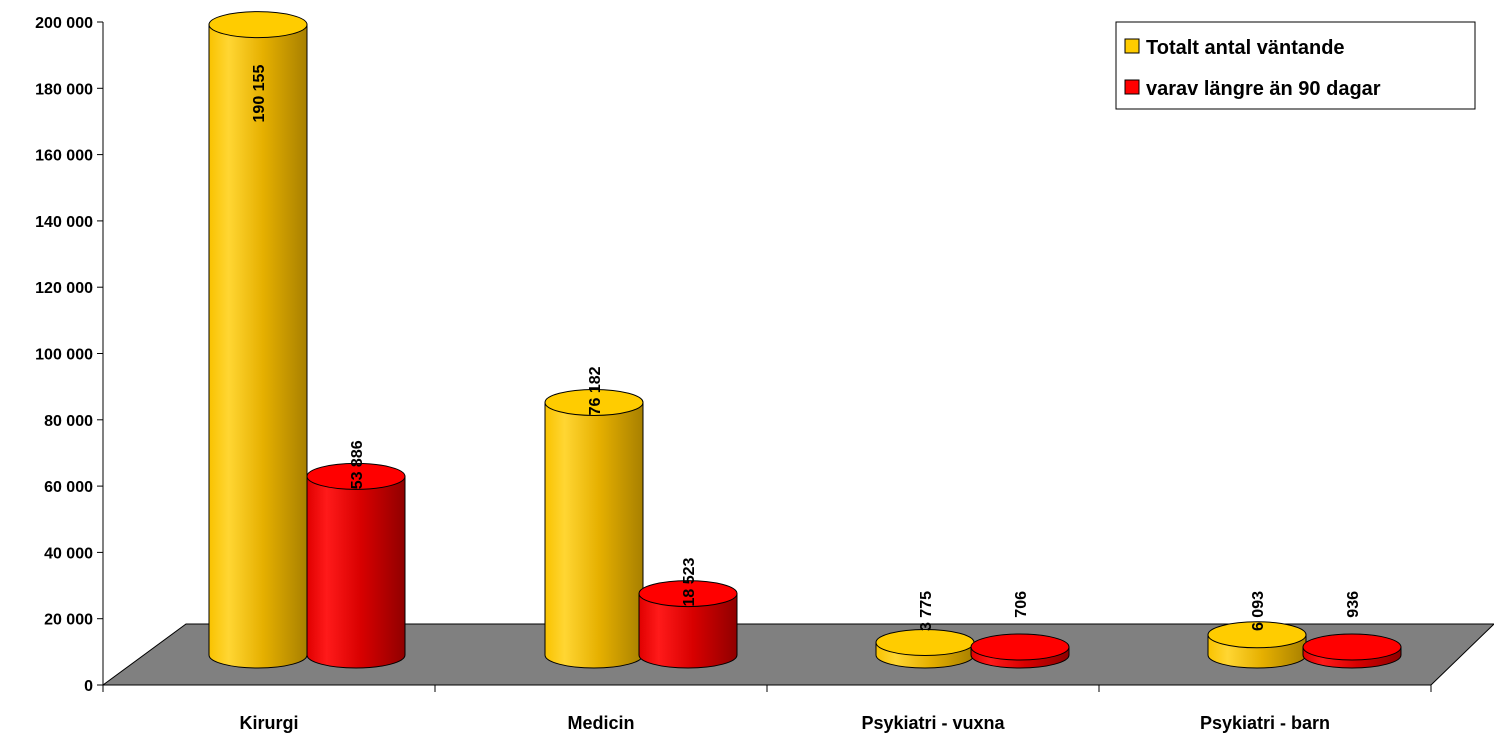 This screenshot has width=1494, height=733. Describe the element at coordinates (64, 23) in the screenshot. I see `y-tick-label: 200 000` at that location.